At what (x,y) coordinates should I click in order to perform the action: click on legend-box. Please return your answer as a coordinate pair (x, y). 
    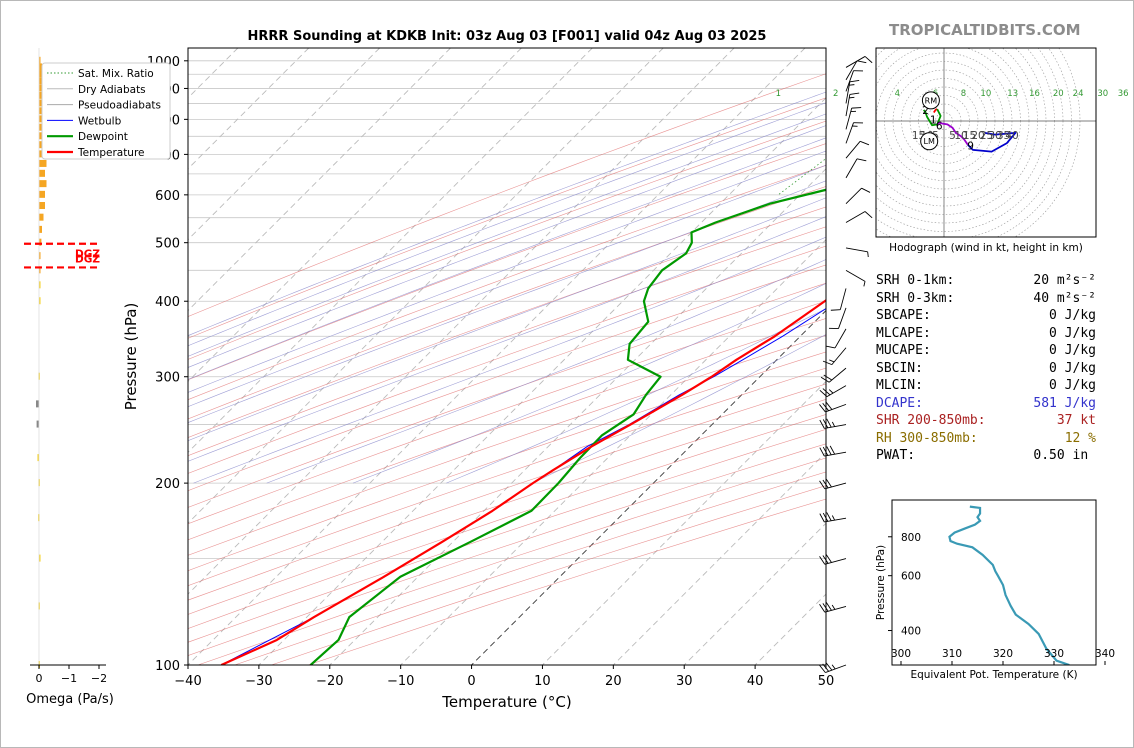
    Looking at the image, I should click on (106, 111).